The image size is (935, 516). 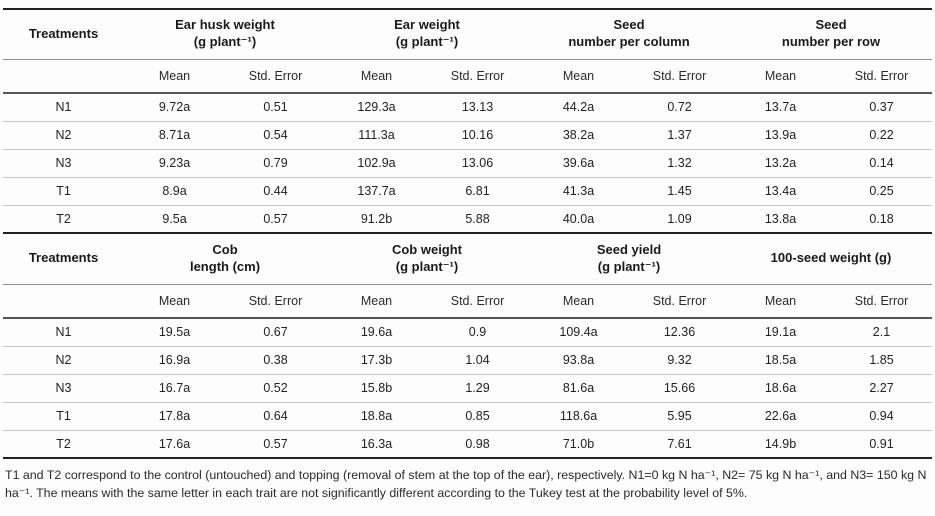 I want to click on std-error-cell: 2.27, so click(x=881, y=387).